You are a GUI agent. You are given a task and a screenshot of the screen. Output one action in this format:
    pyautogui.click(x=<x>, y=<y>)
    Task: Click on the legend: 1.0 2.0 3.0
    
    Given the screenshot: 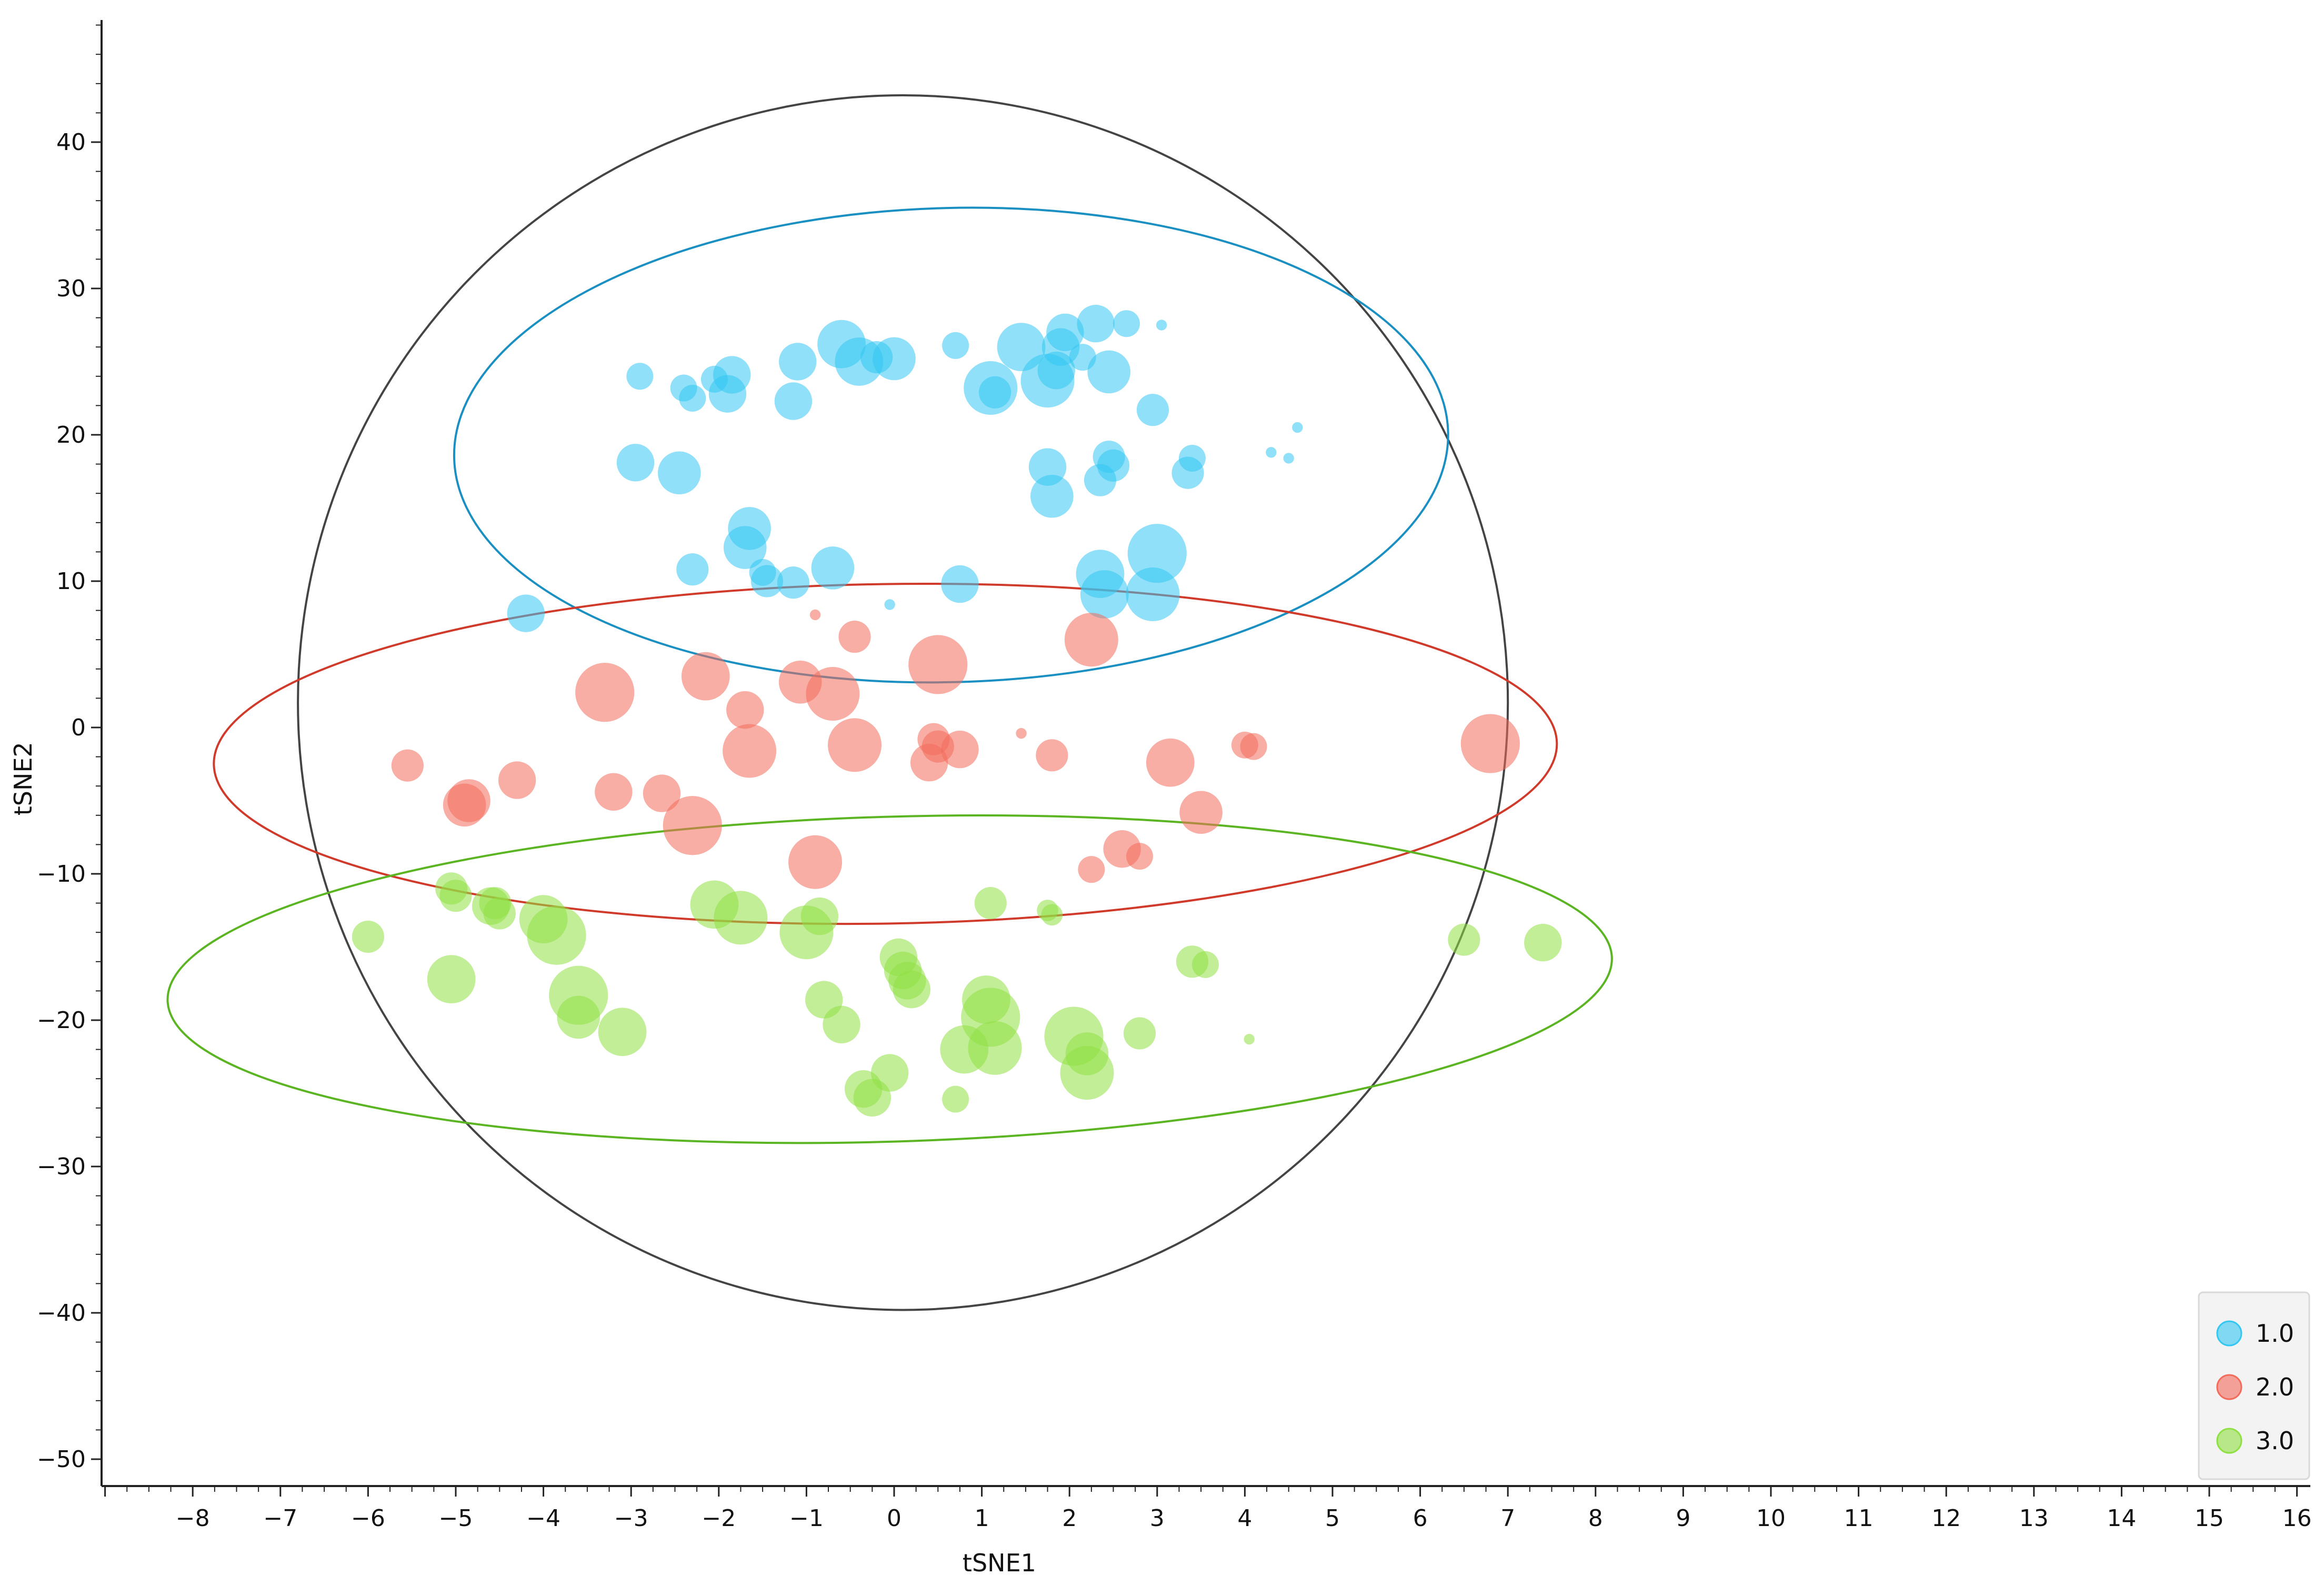 What is the action you would take?
    pyautogui.click(x=2254, y=1385)
    